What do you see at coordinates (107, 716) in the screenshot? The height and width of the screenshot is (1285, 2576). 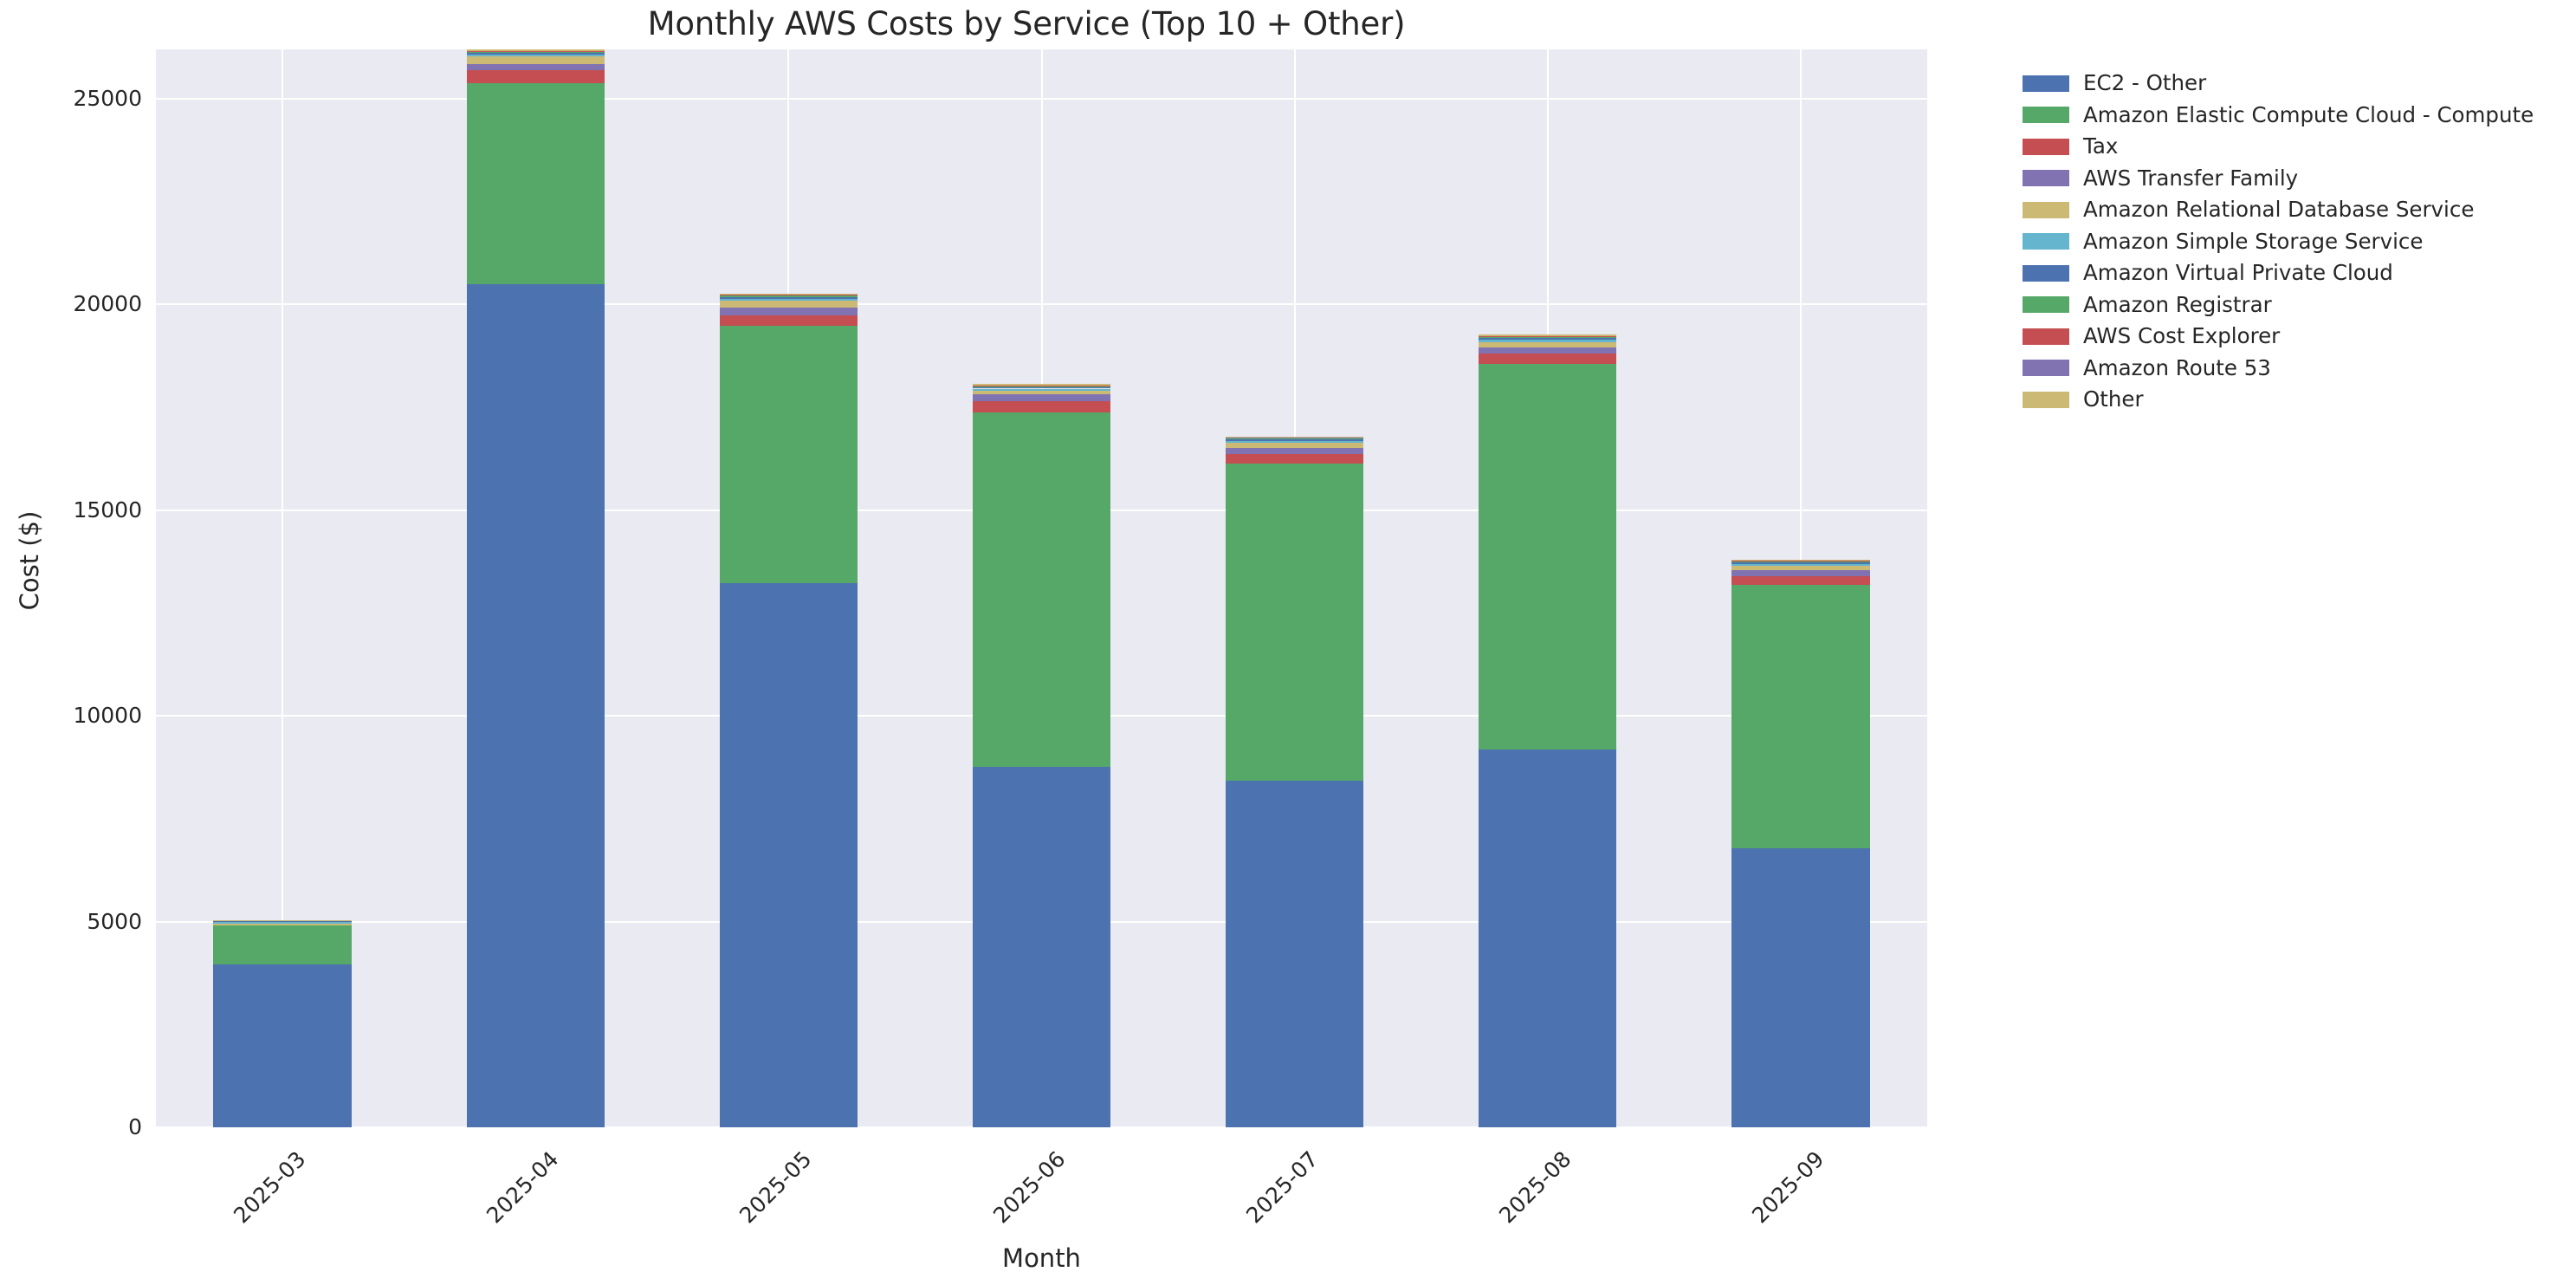 I see `y-tick-label: 10000` at bounding box center [107, 716].